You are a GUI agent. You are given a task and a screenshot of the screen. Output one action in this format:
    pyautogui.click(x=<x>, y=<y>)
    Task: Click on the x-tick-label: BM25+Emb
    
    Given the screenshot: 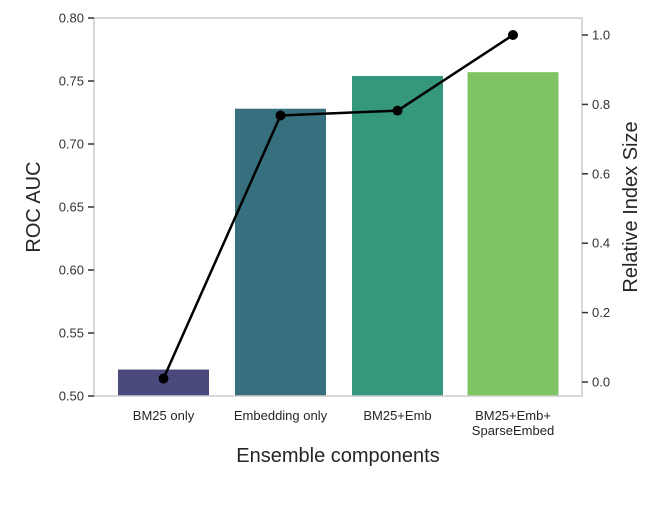 What is the action you would take?
    pyautogui.click(x=397, y=415)
    